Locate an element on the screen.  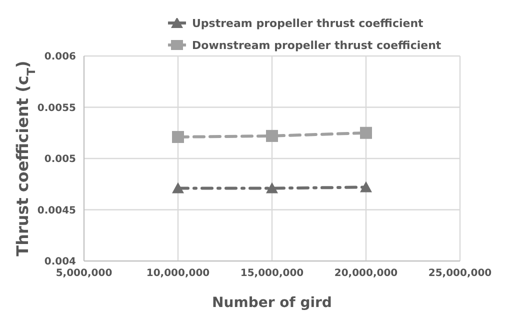
x-axis-title: Number of gird is located at coordinates (272, 303).